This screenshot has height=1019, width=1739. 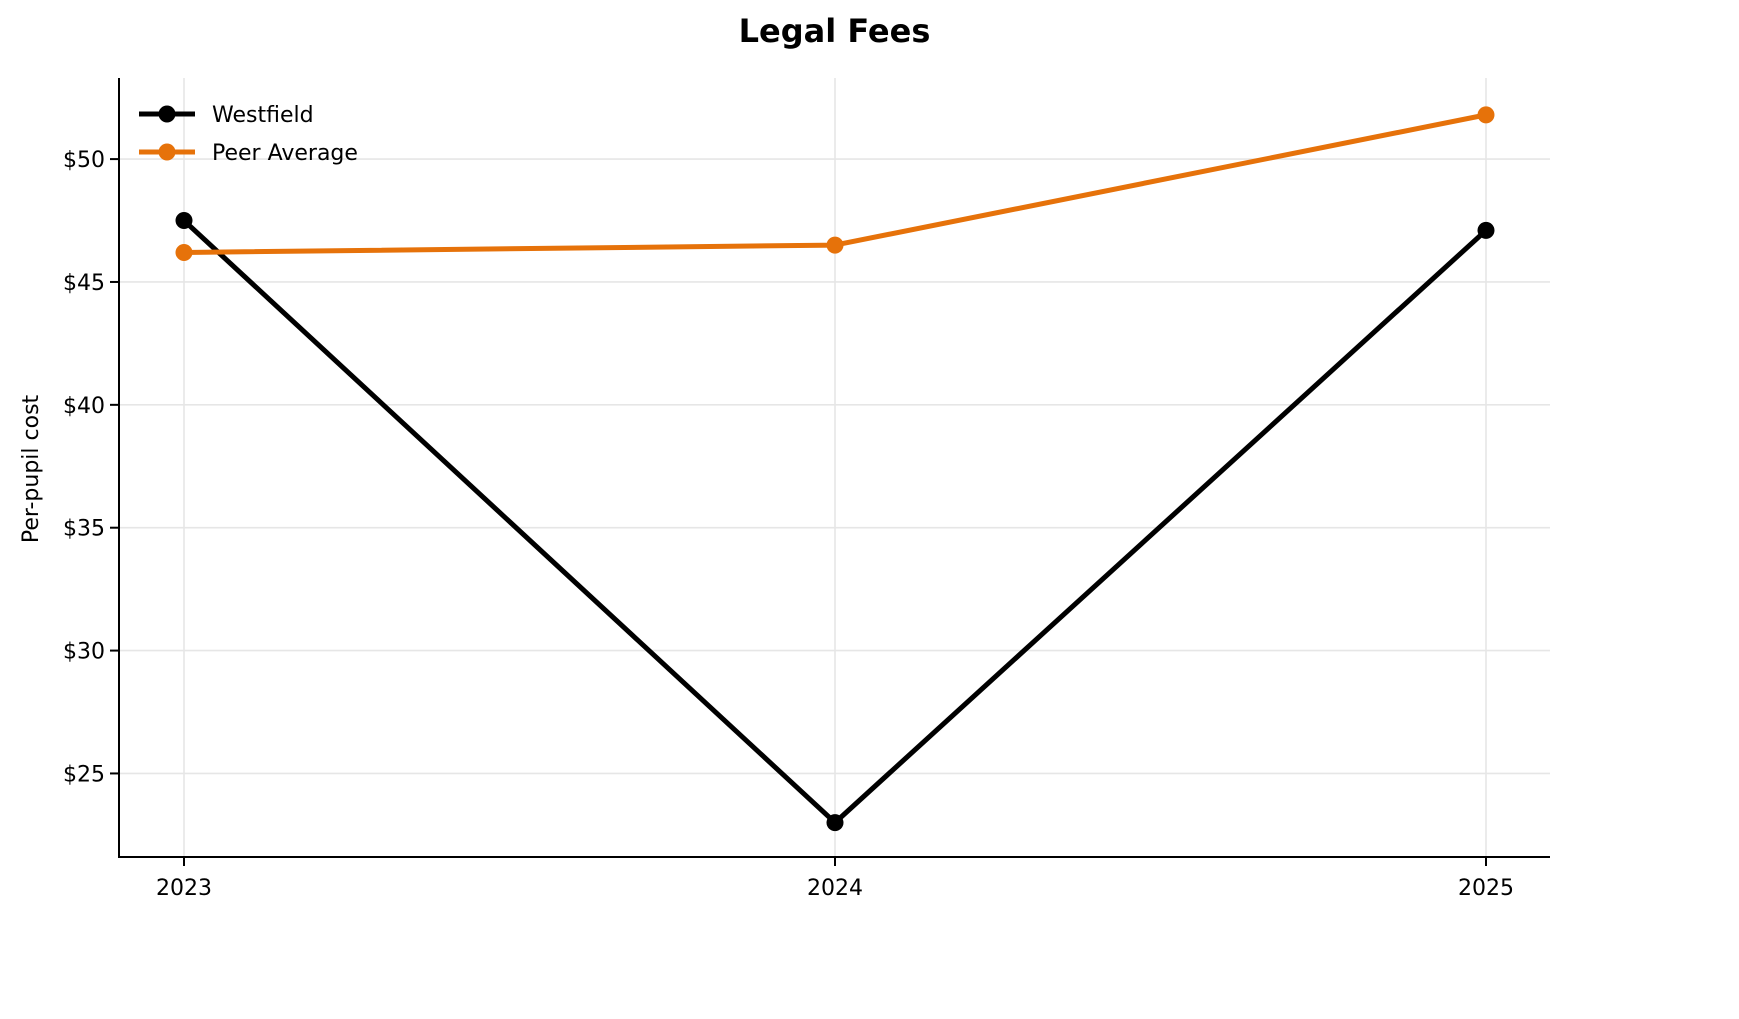 I want to click on series-peer-average, so click(x=835, y=183).